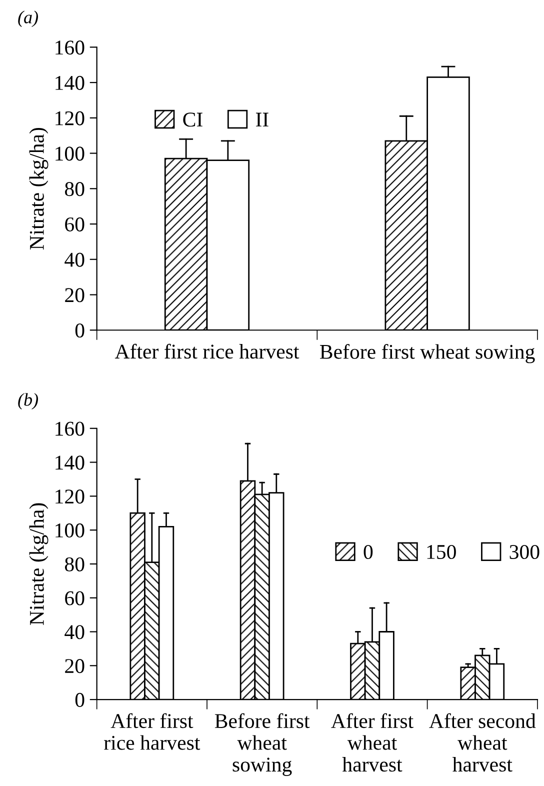 This screenshot has width=544, height=786. Describe the element at coordinates (28, 19) in the screenshot. I see `chart-title: (a)` at that location.